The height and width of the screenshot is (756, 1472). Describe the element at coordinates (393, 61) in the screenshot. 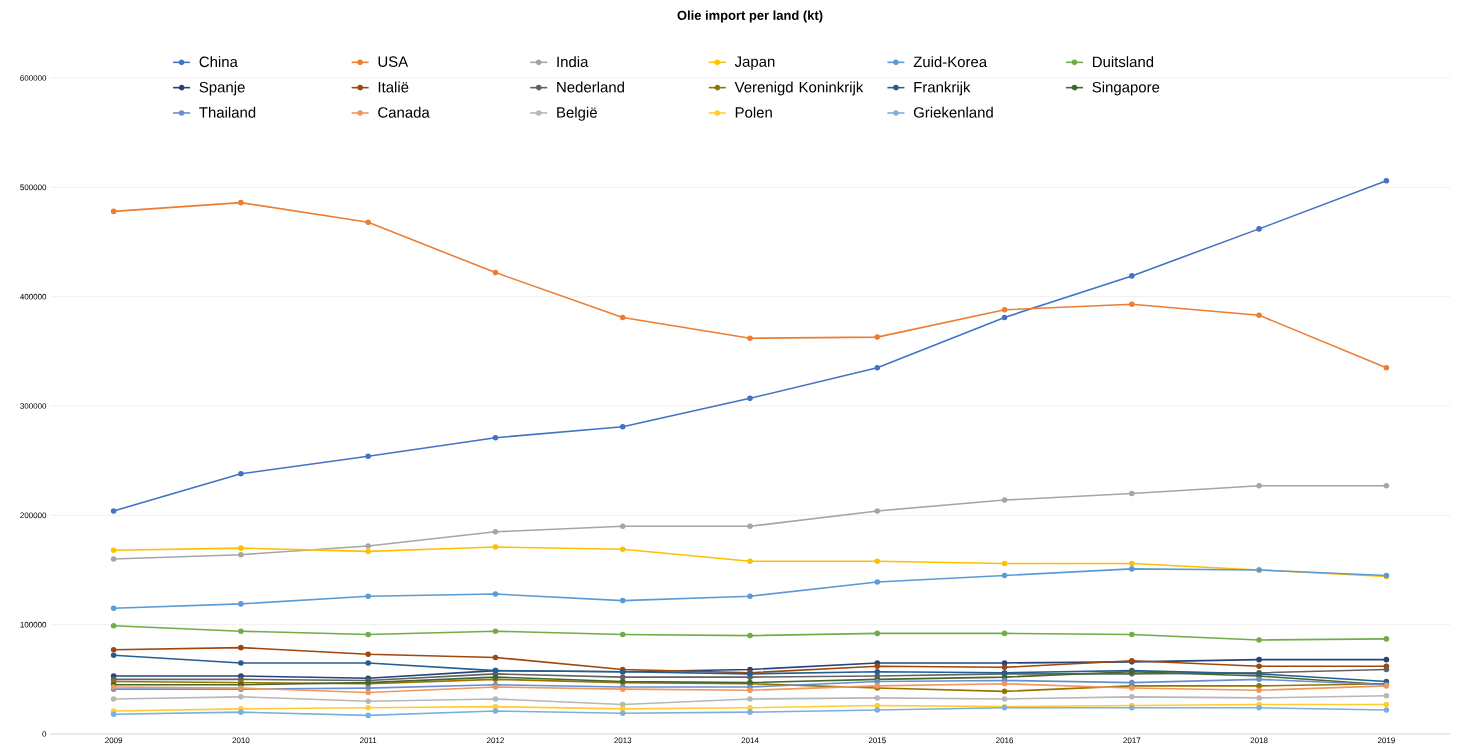

I see `legend-label: USA` at that location.